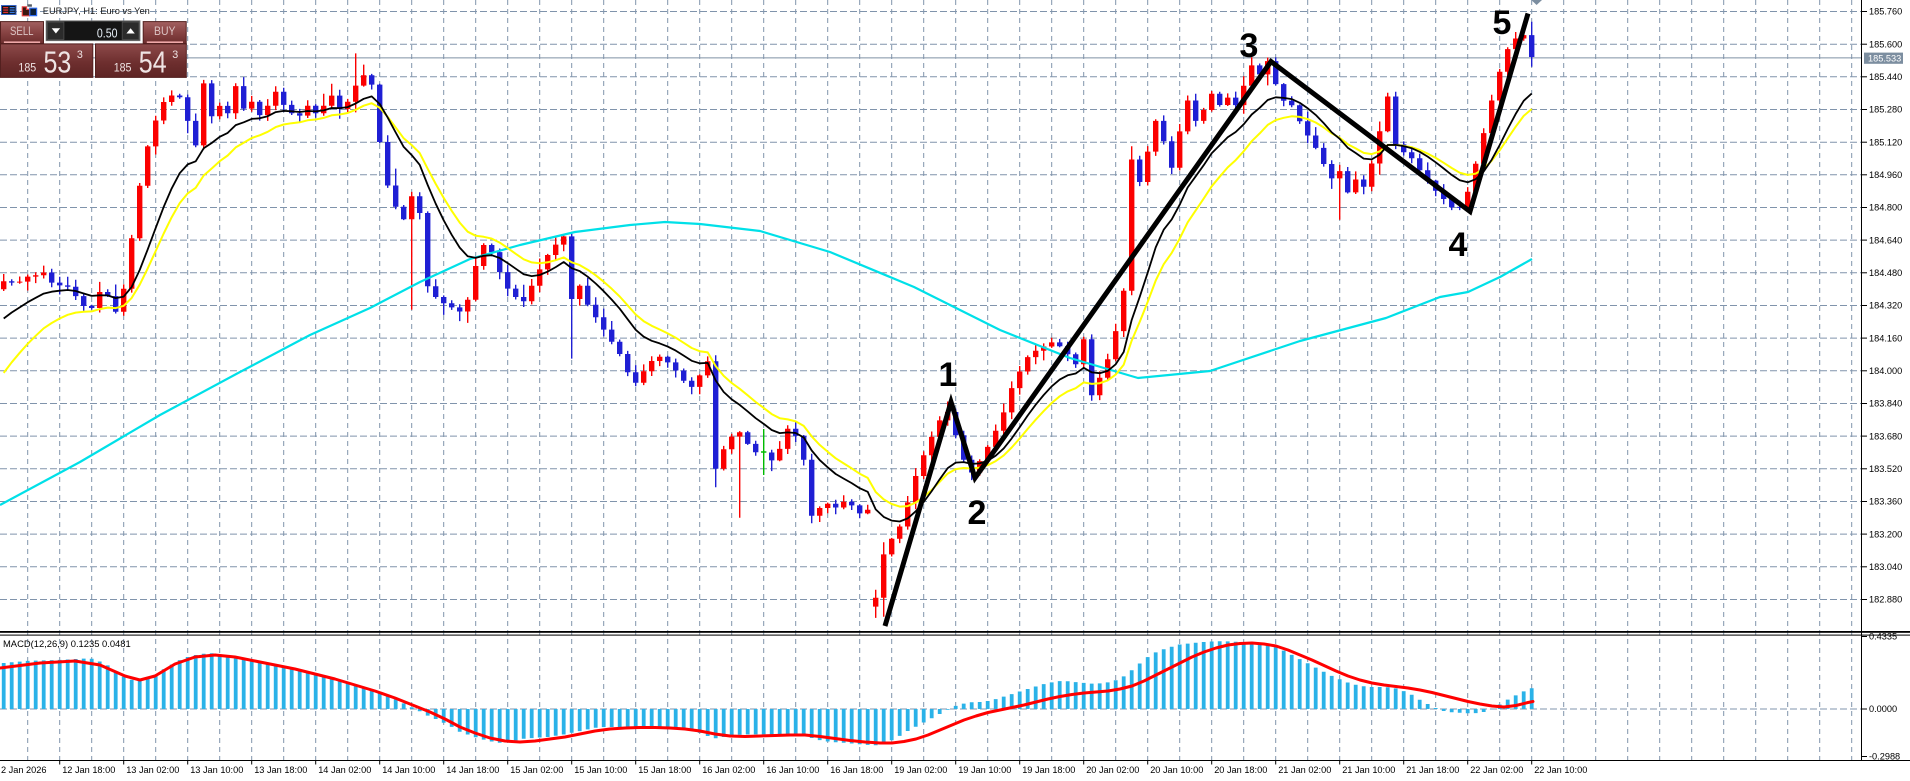  Describe the element at coordinates (1885, 600) in the screenshot. I see `svg-text: 182.880` at that location.